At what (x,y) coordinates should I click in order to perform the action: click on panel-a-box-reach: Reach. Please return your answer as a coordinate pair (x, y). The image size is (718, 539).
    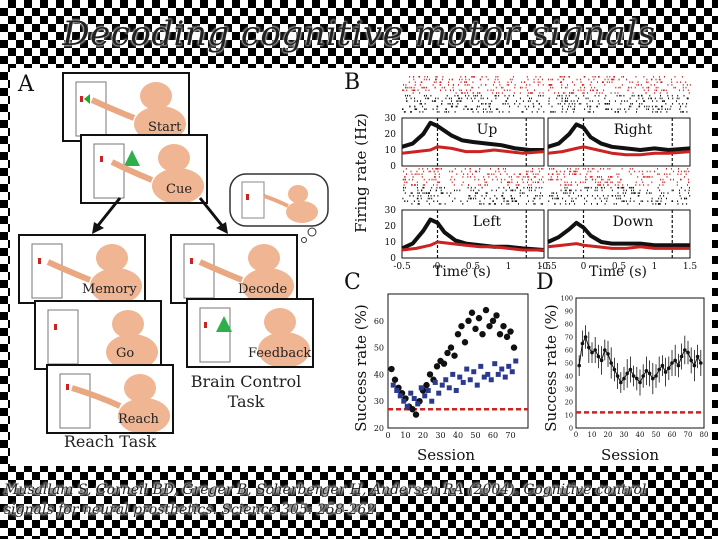
    Looking at the image, I should click on (110, 399).